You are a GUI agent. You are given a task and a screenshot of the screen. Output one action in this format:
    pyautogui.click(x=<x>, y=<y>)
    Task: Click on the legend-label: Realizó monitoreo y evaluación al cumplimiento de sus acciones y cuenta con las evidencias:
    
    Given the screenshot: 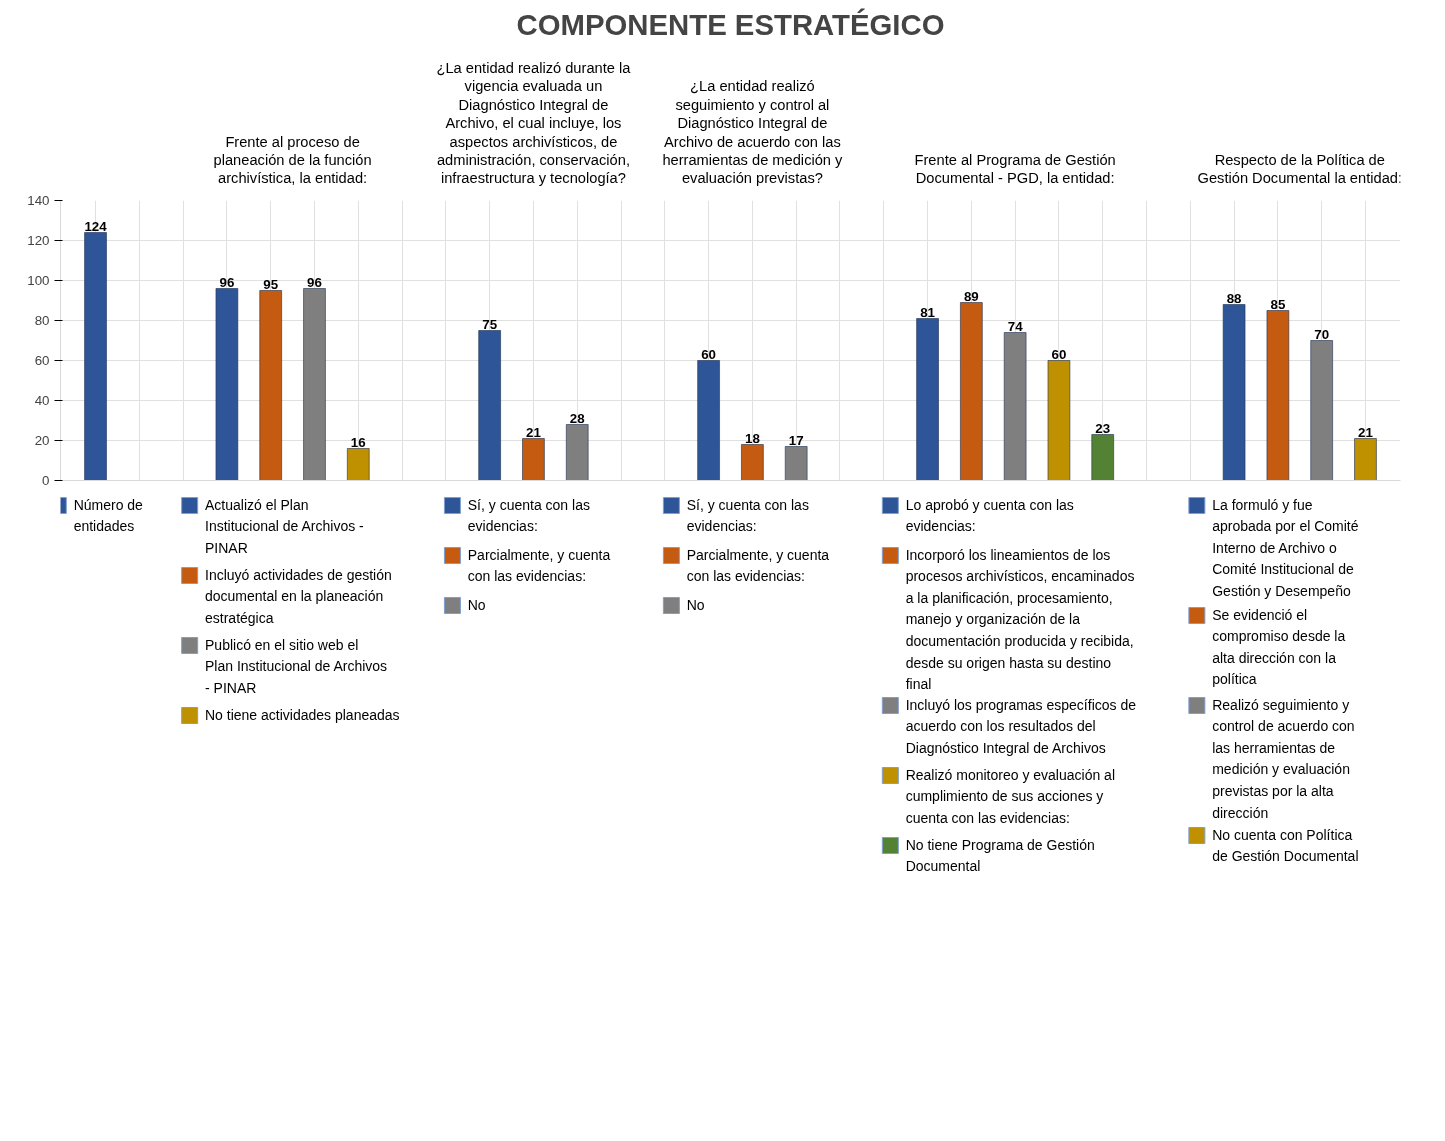 What is the action you would take?
    pyautogui.click(x=1010, y=796)
    